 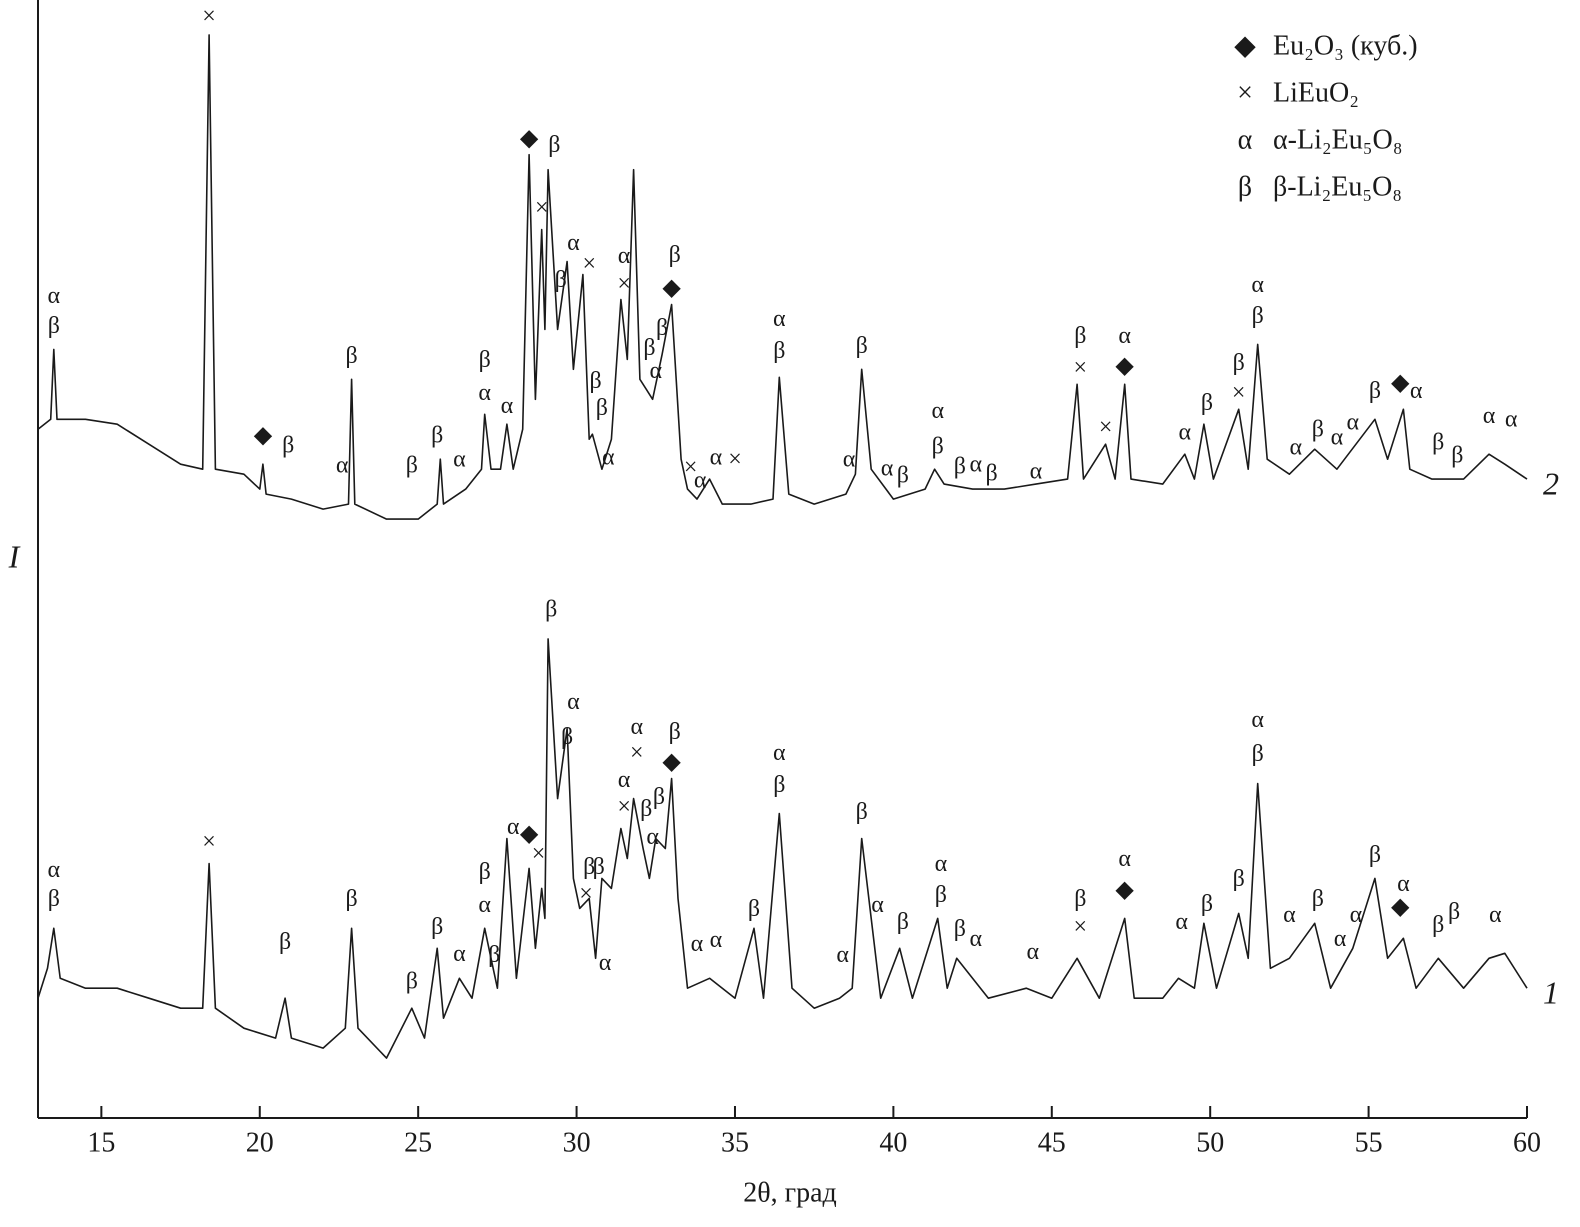 I want to click on legend-symbol: β, so click(x=1245, y=186).